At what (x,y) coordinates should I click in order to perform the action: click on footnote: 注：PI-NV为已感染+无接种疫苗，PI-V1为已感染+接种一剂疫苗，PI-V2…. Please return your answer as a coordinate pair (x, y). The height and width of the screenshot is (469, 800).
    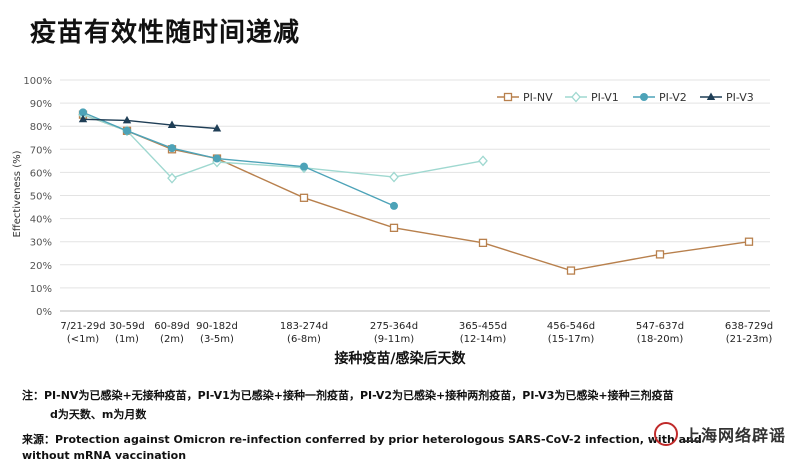
    Looking at the image, I should click on (348, 405).